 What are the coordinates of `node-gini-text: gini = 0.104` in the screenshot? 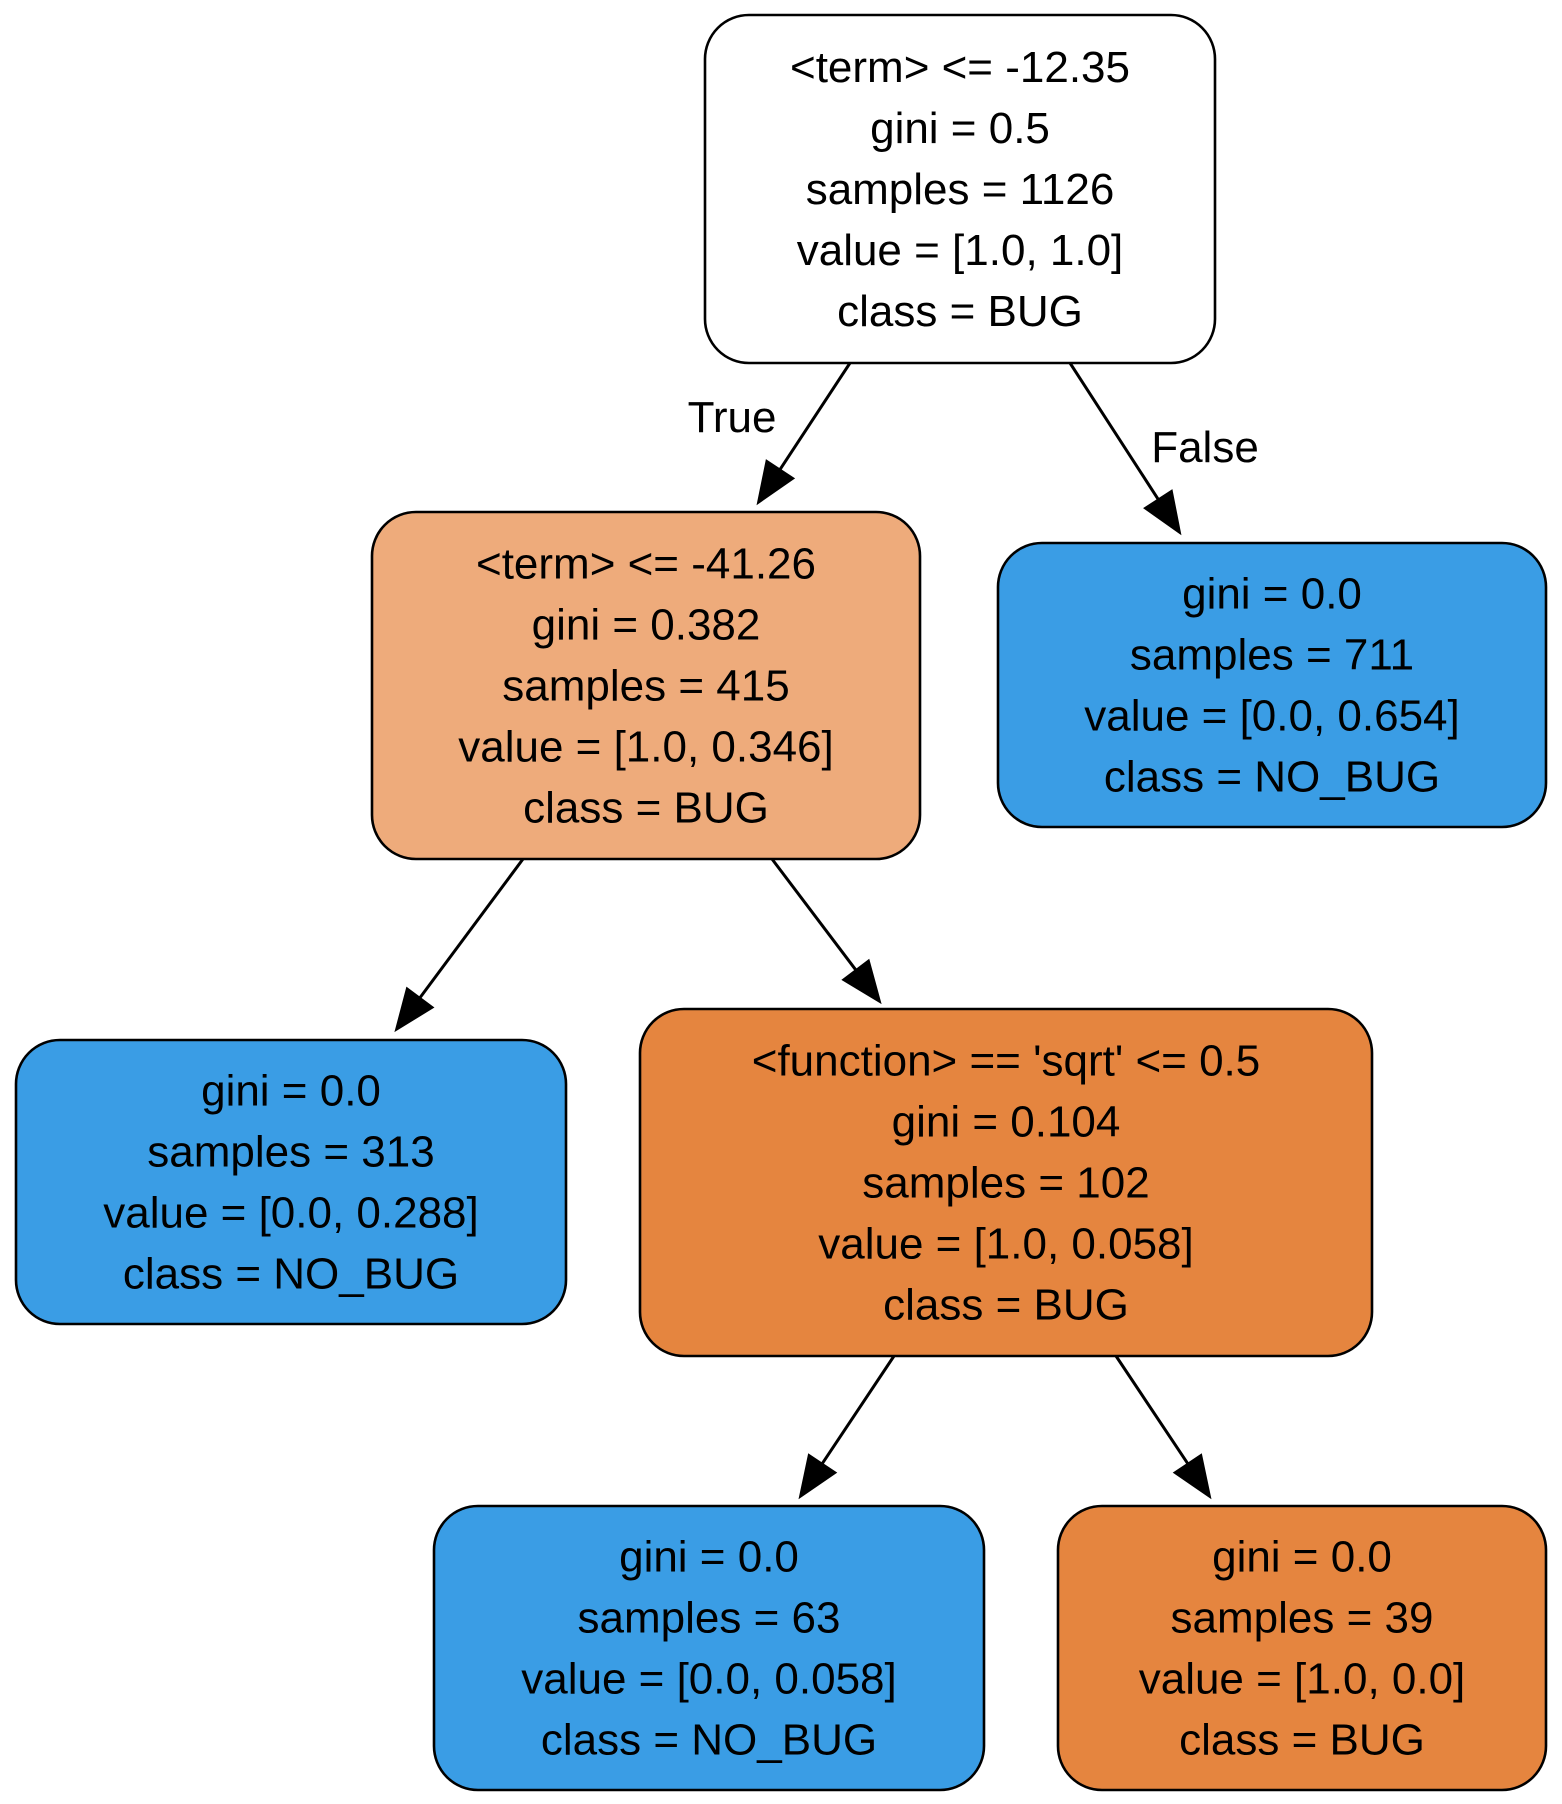 It's located at (1006, 1122).